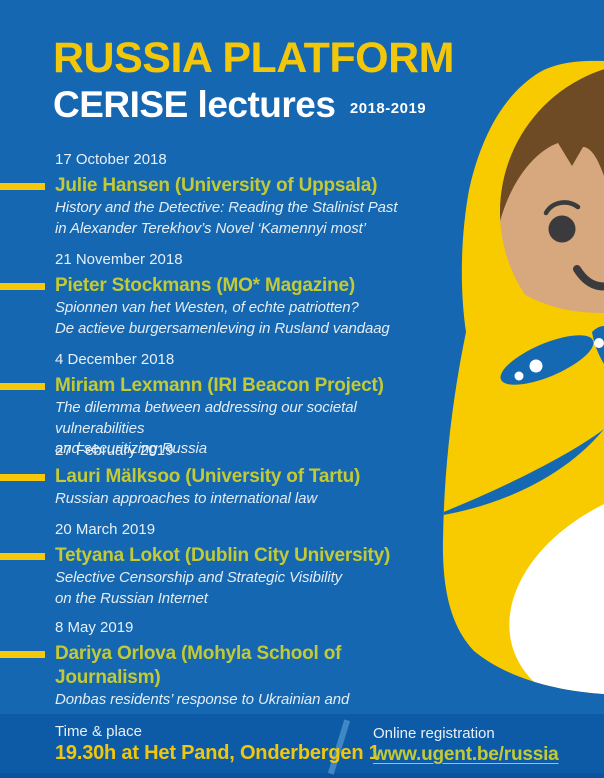  I want to click on doll-face, so click(552, 212).